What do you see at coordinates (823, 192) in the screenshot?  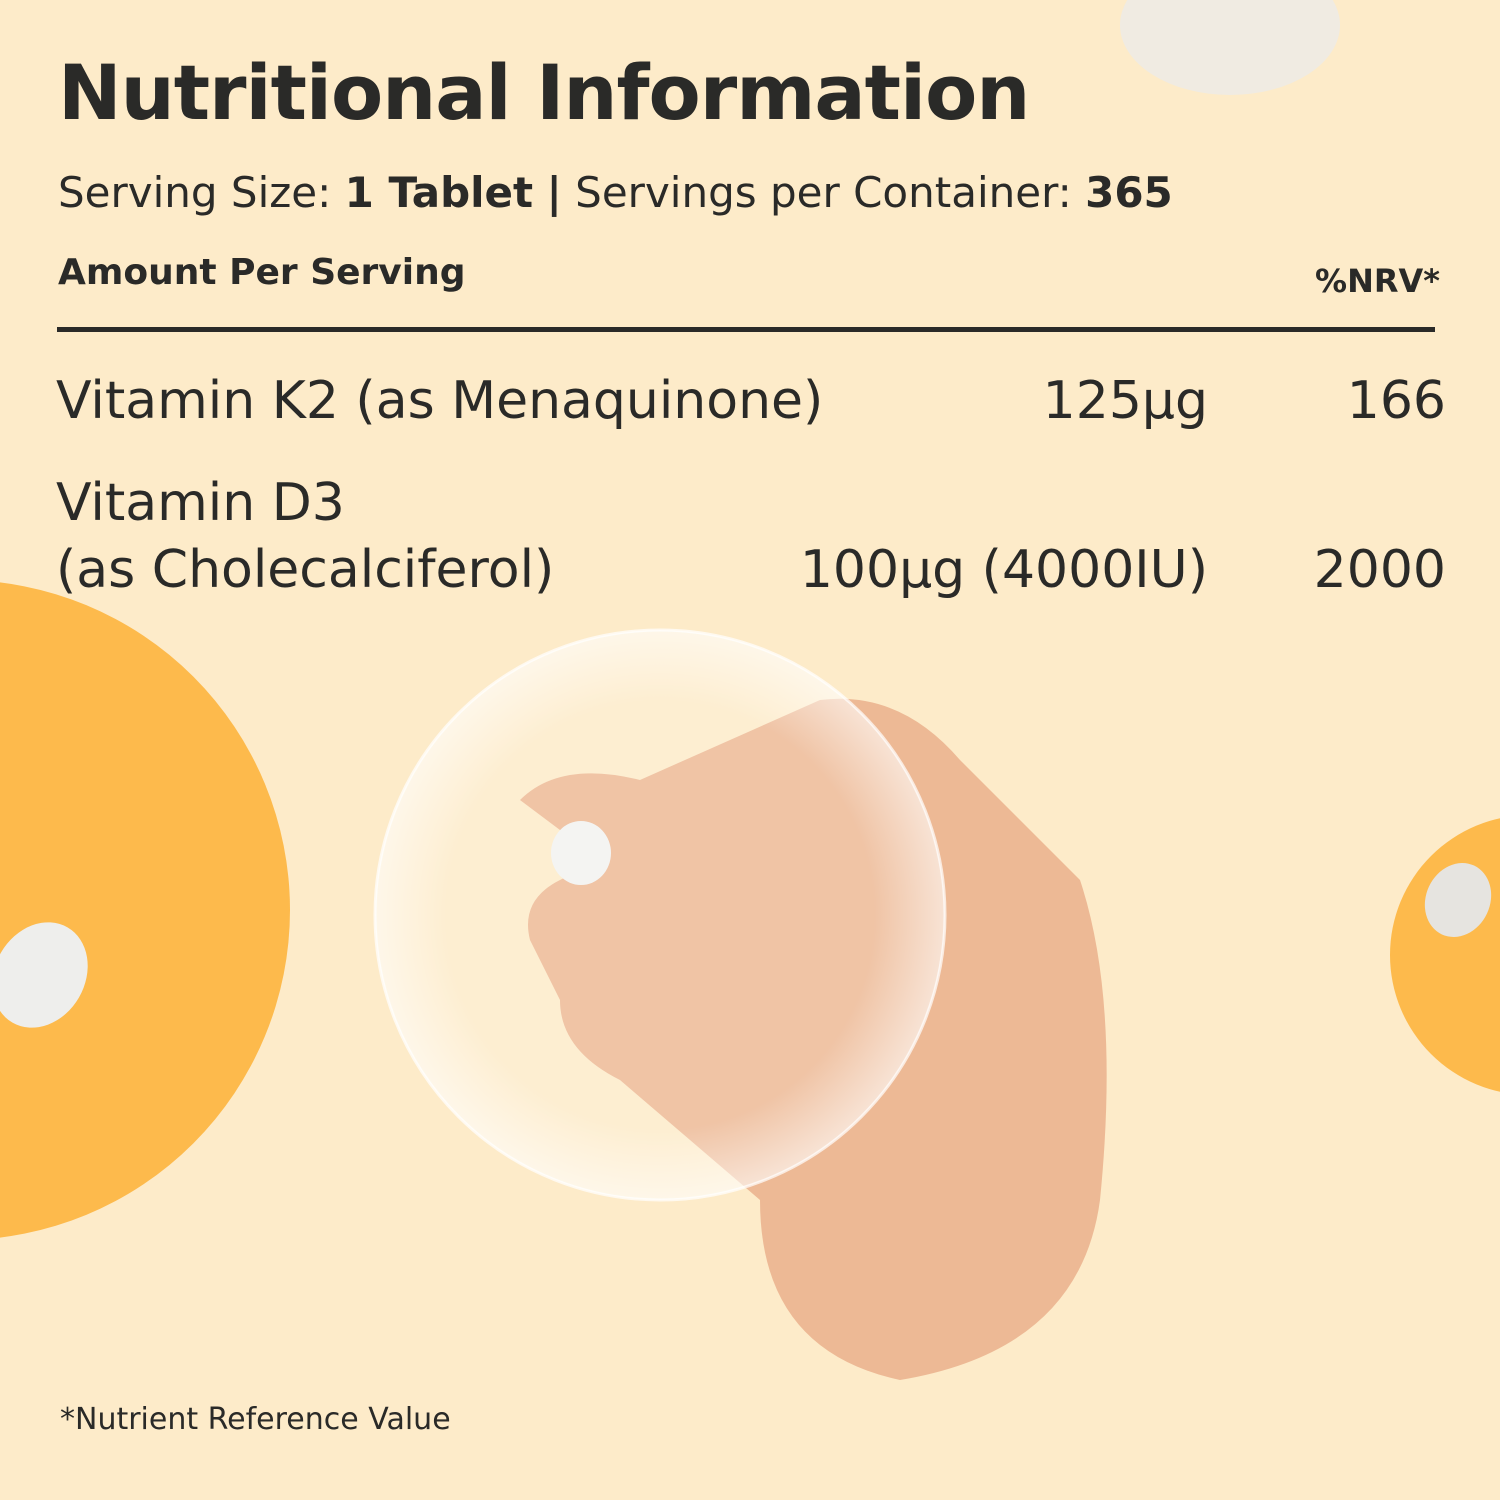 I see `servings-label: Servings per Container:` at bounding box center [823, 192].